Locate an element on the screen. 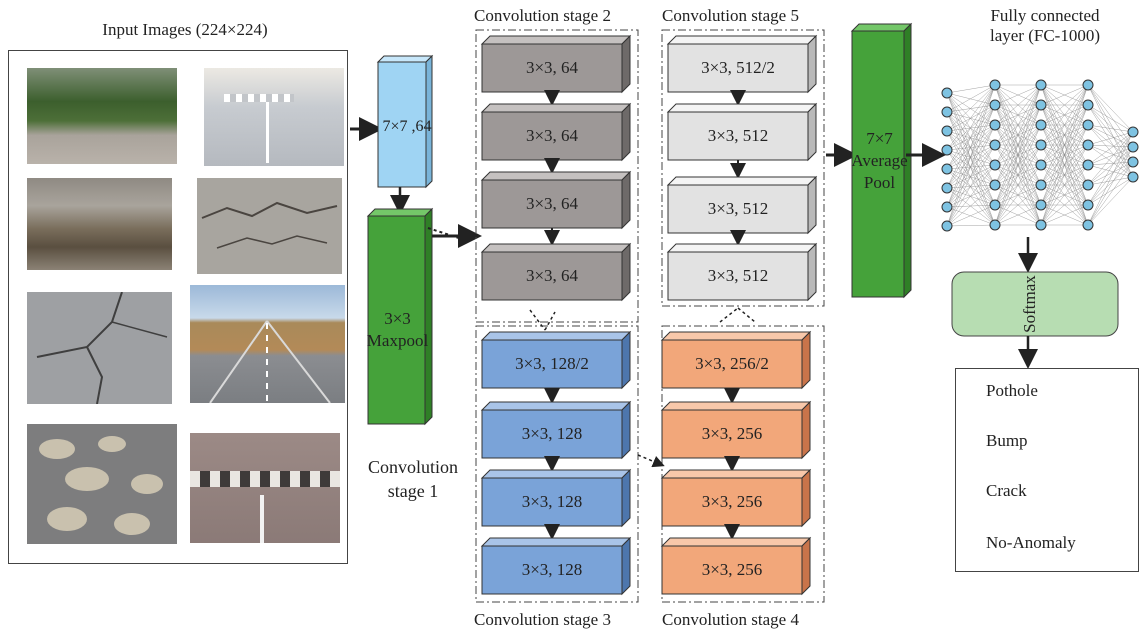  stage5-block-label-3: 3×3, 512 is located at coordinates (738, 208).